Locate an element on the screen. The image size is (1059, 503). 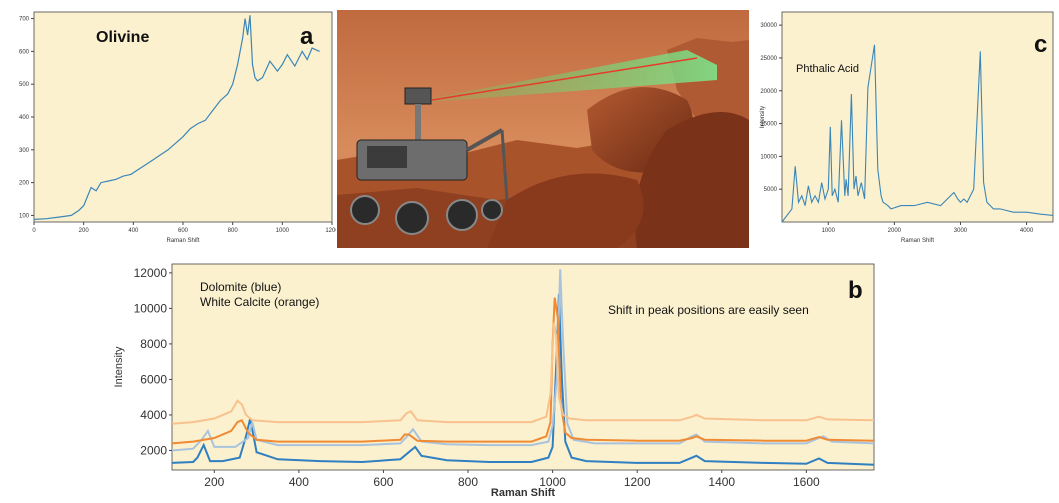
legend-text-0: Dolomite (blue) is located at coordinates (240, 287).